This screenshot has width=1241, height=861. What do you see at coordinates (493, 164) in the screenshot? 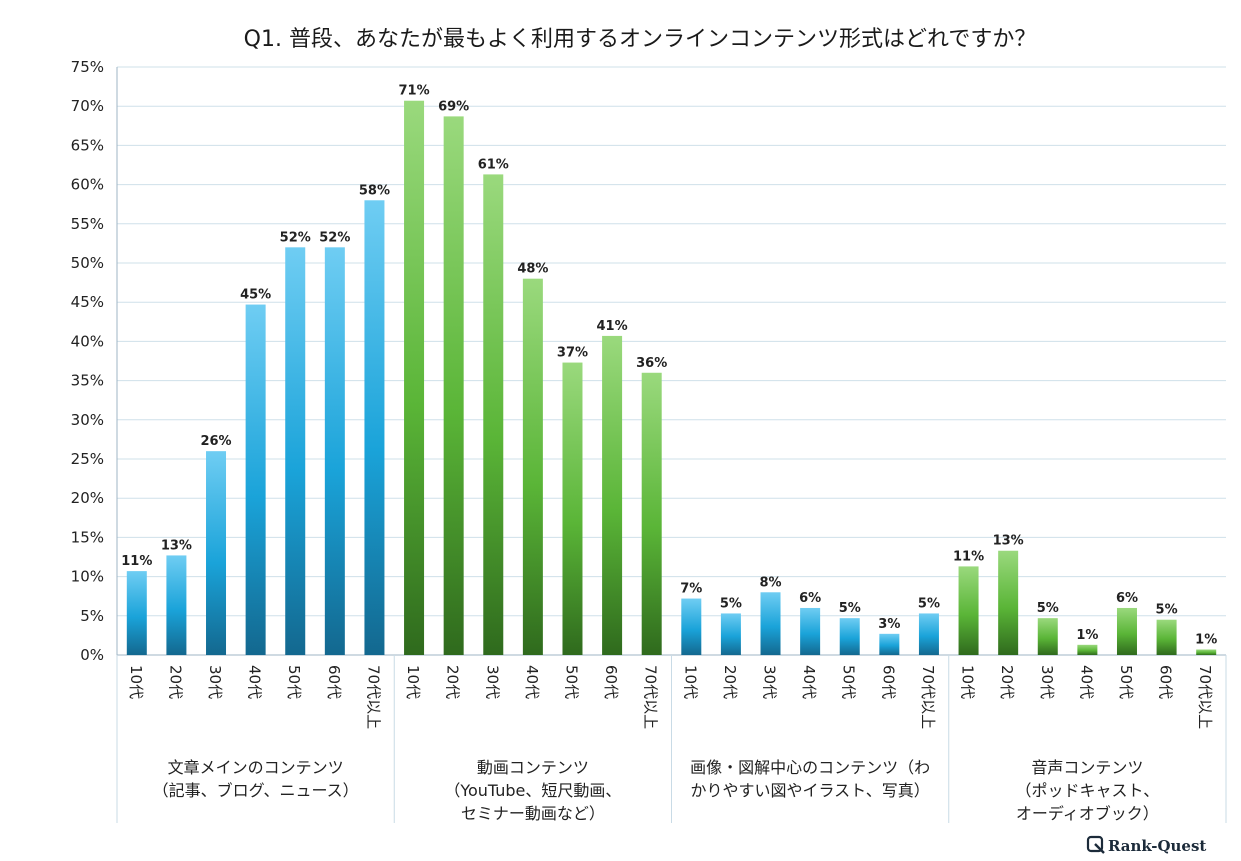
I see `data-label: 61%` at bounding box center [493, 164].